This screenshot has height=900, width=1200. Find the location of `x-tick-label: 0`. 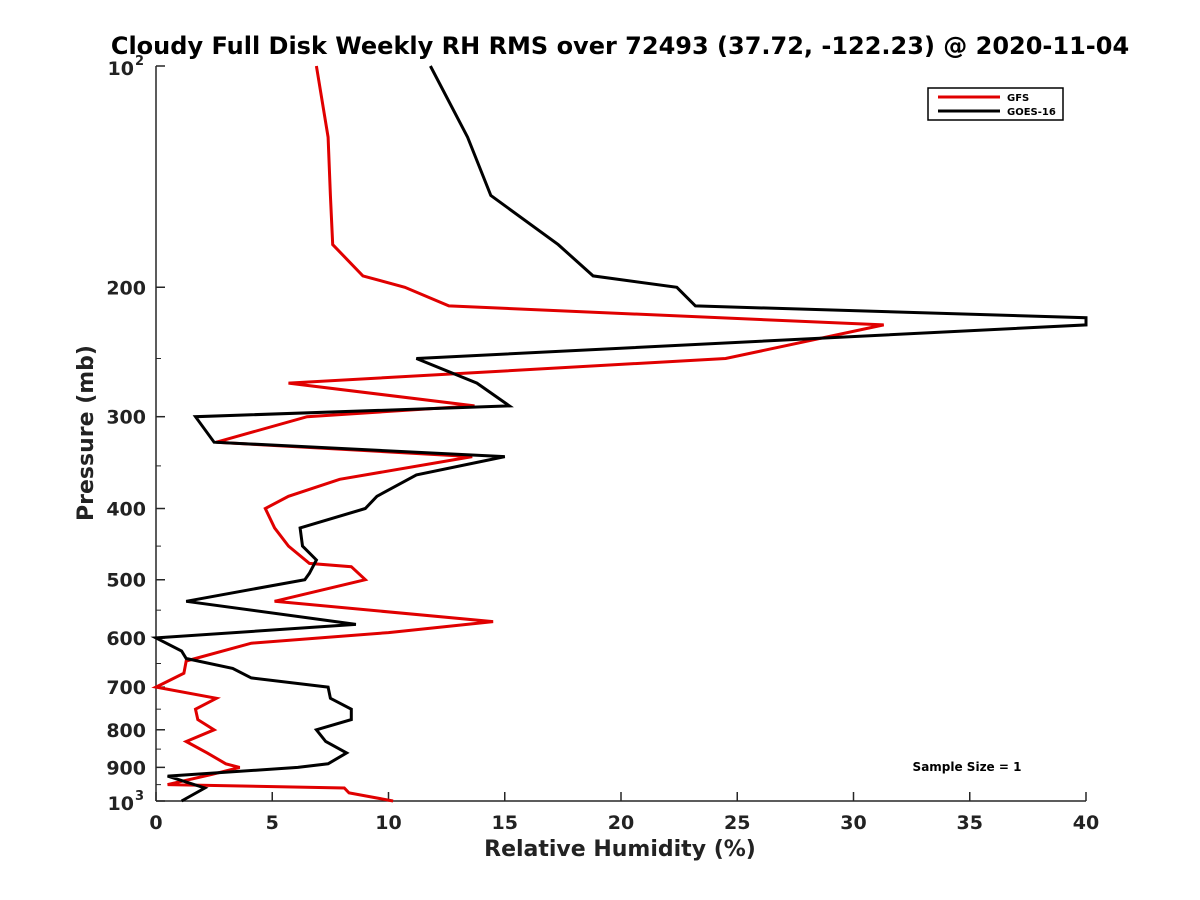

x-tick-label: 0 is located at coordinates (155, 823).